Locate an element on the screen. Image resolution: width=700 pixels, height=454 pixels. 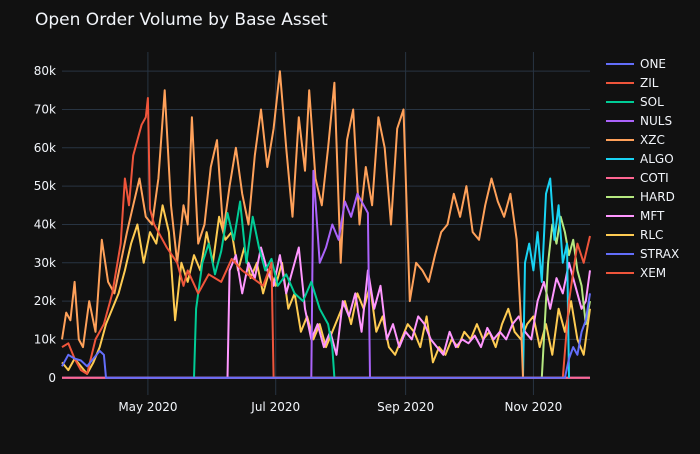
legend-item-xzc: XZC is located at coordinates (635, 140).